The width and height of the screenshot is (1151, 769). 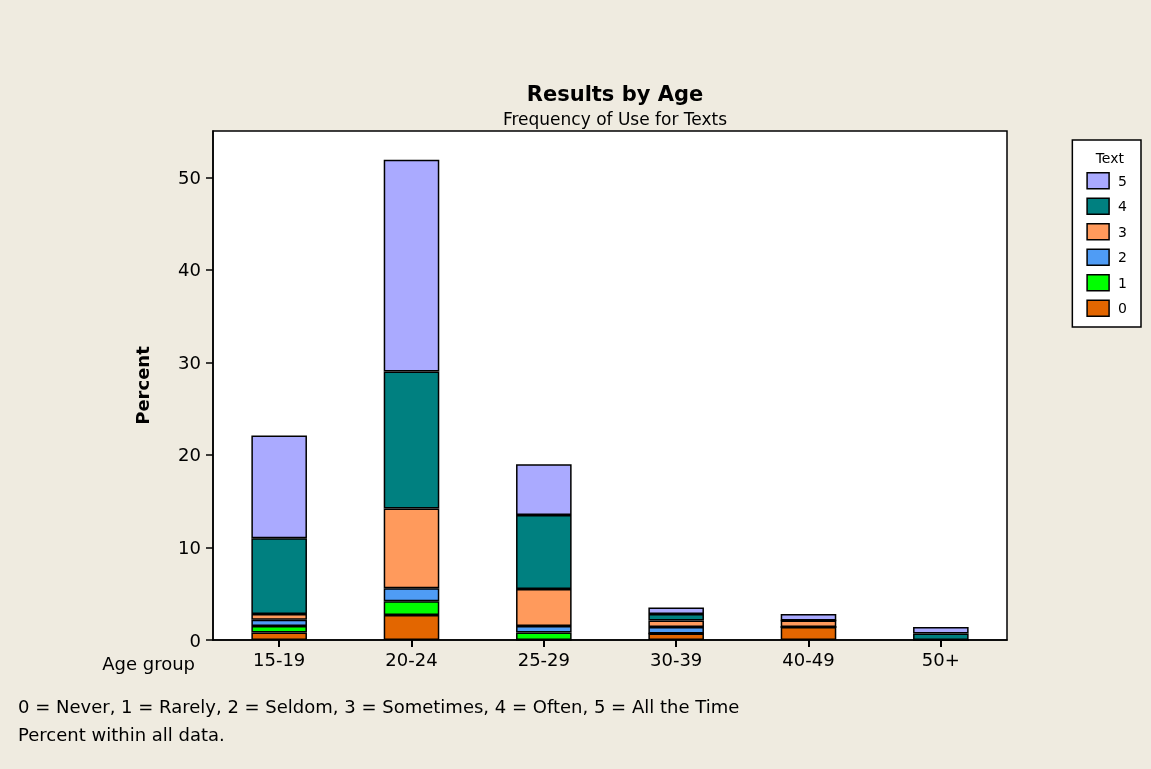 I want to click on legend-label: 0, so click(x=1123, y=308).